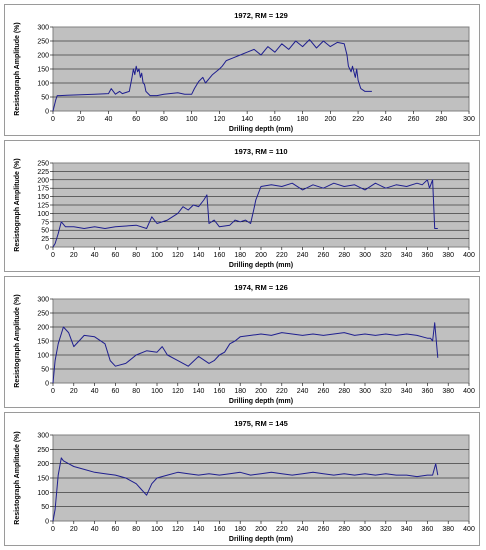  What do you see at coordinates (45, 222) in the screenshot?
I see `y-tick-label: 75` at bounding box center [45, 222].